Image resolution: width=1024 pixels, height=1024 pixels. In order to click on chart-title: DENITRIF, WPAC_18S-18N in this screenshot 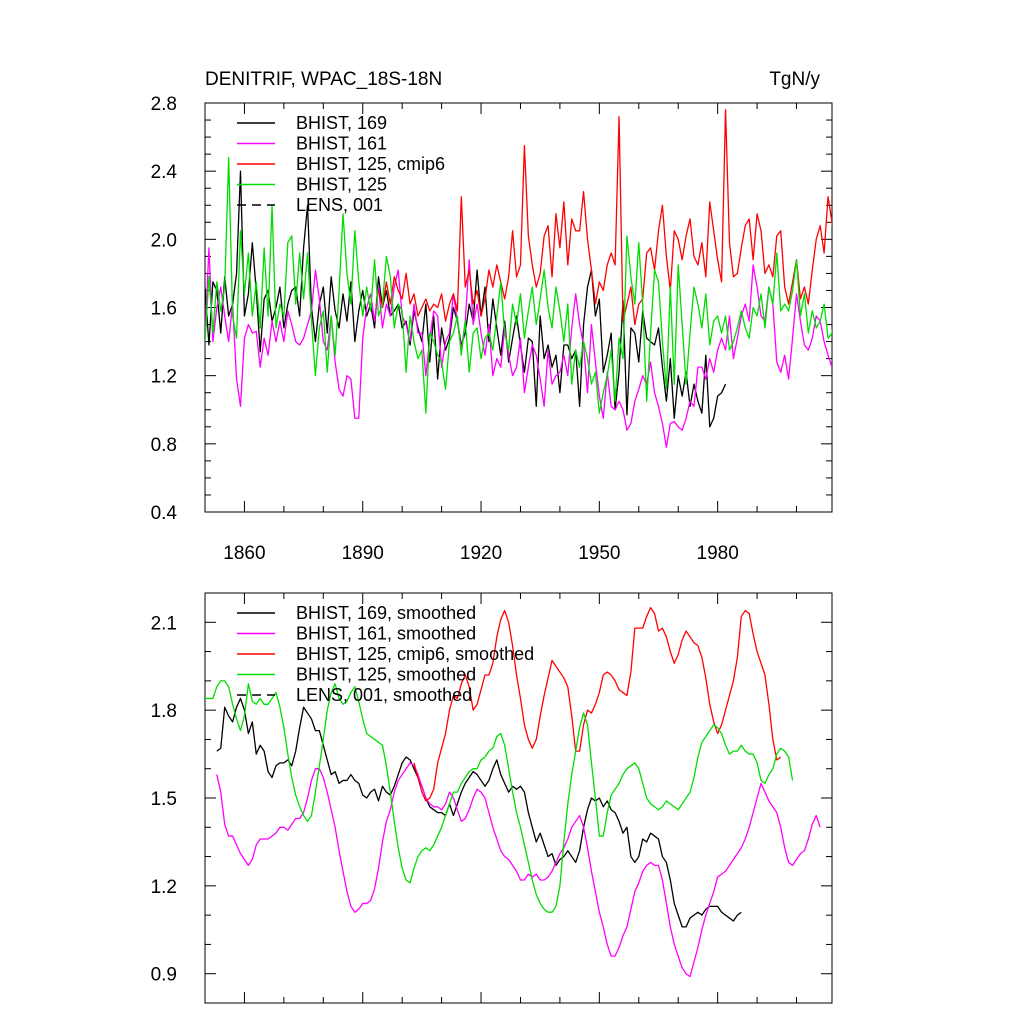, I will do `click(323, 79)`.